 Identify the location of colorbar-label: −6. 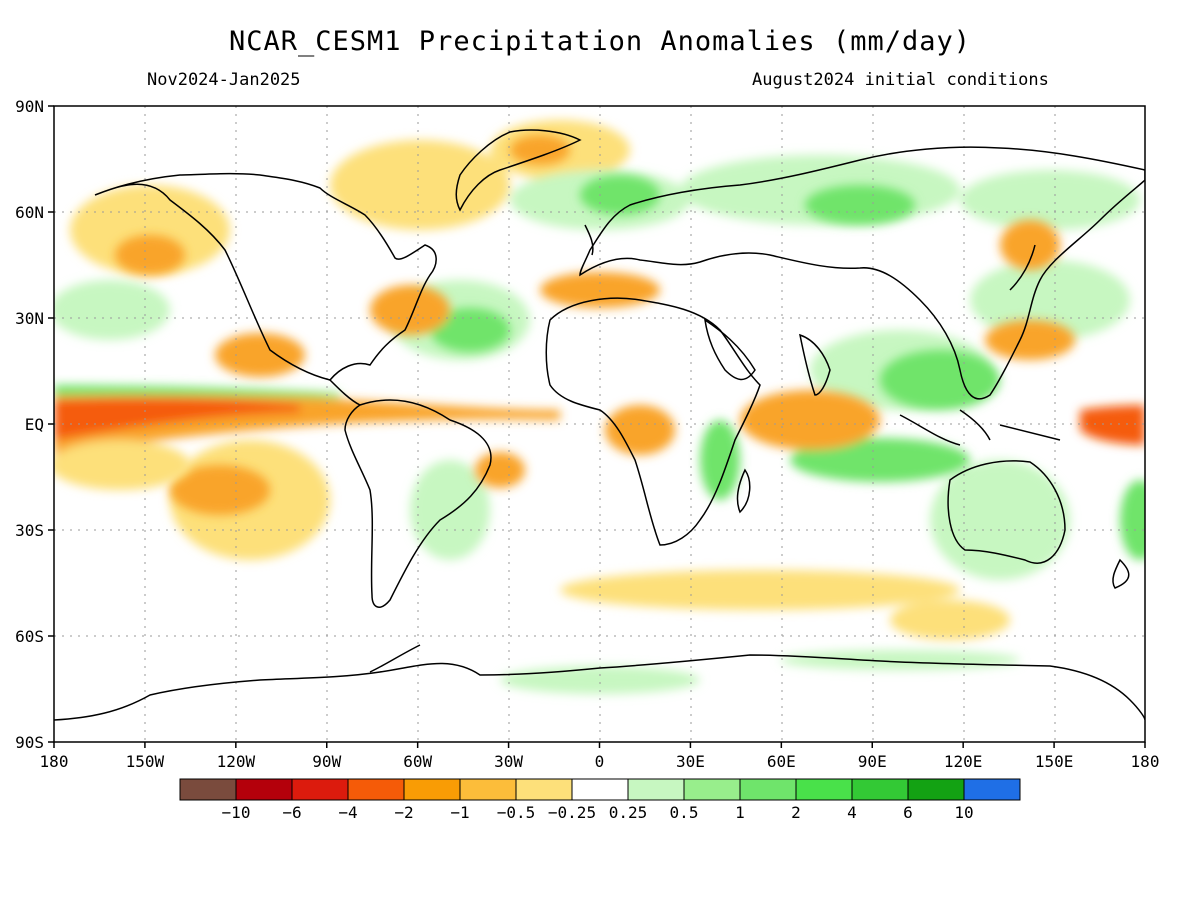
(291, 812).